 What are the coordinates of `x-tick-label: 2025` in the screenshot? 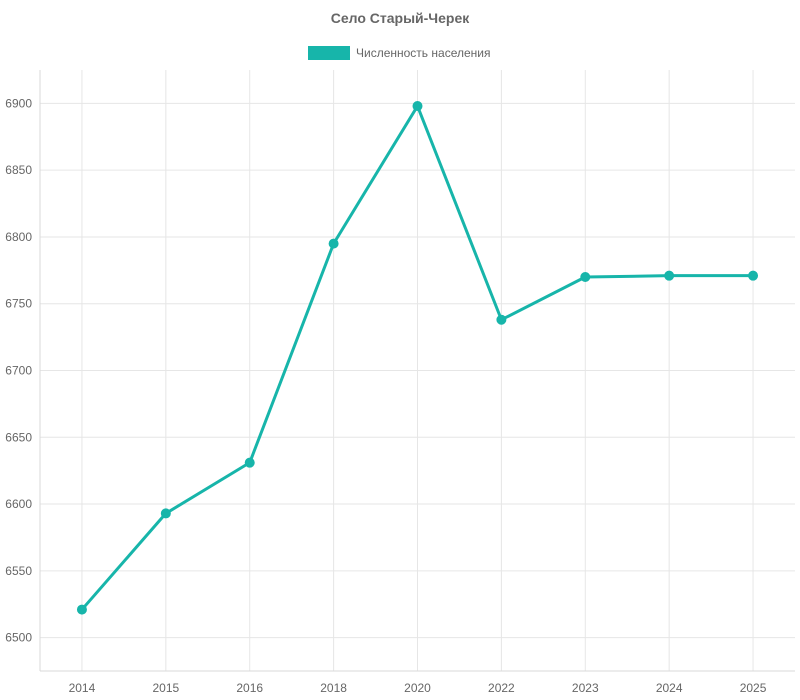 It's located at (753, 688).